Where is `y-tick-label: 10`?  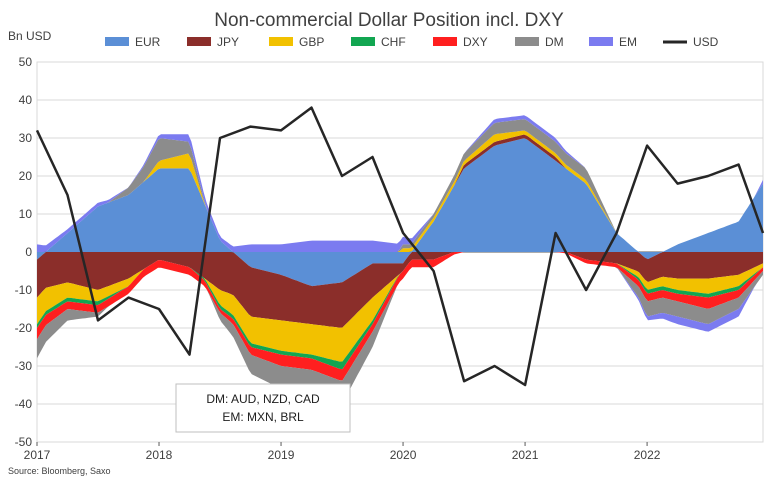
y-tick-label: 10 is located at coordinates (26, 214).